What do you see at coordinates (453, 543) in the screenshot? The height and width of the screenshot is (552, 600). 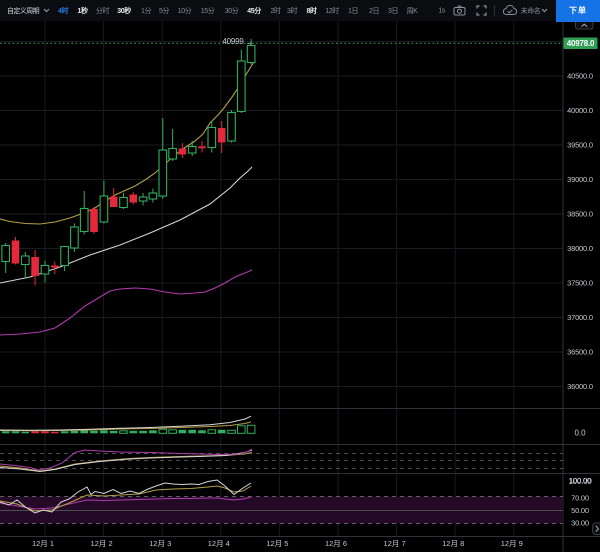 I see `svg-text: 12月 8` at bounding box center [453, 543].